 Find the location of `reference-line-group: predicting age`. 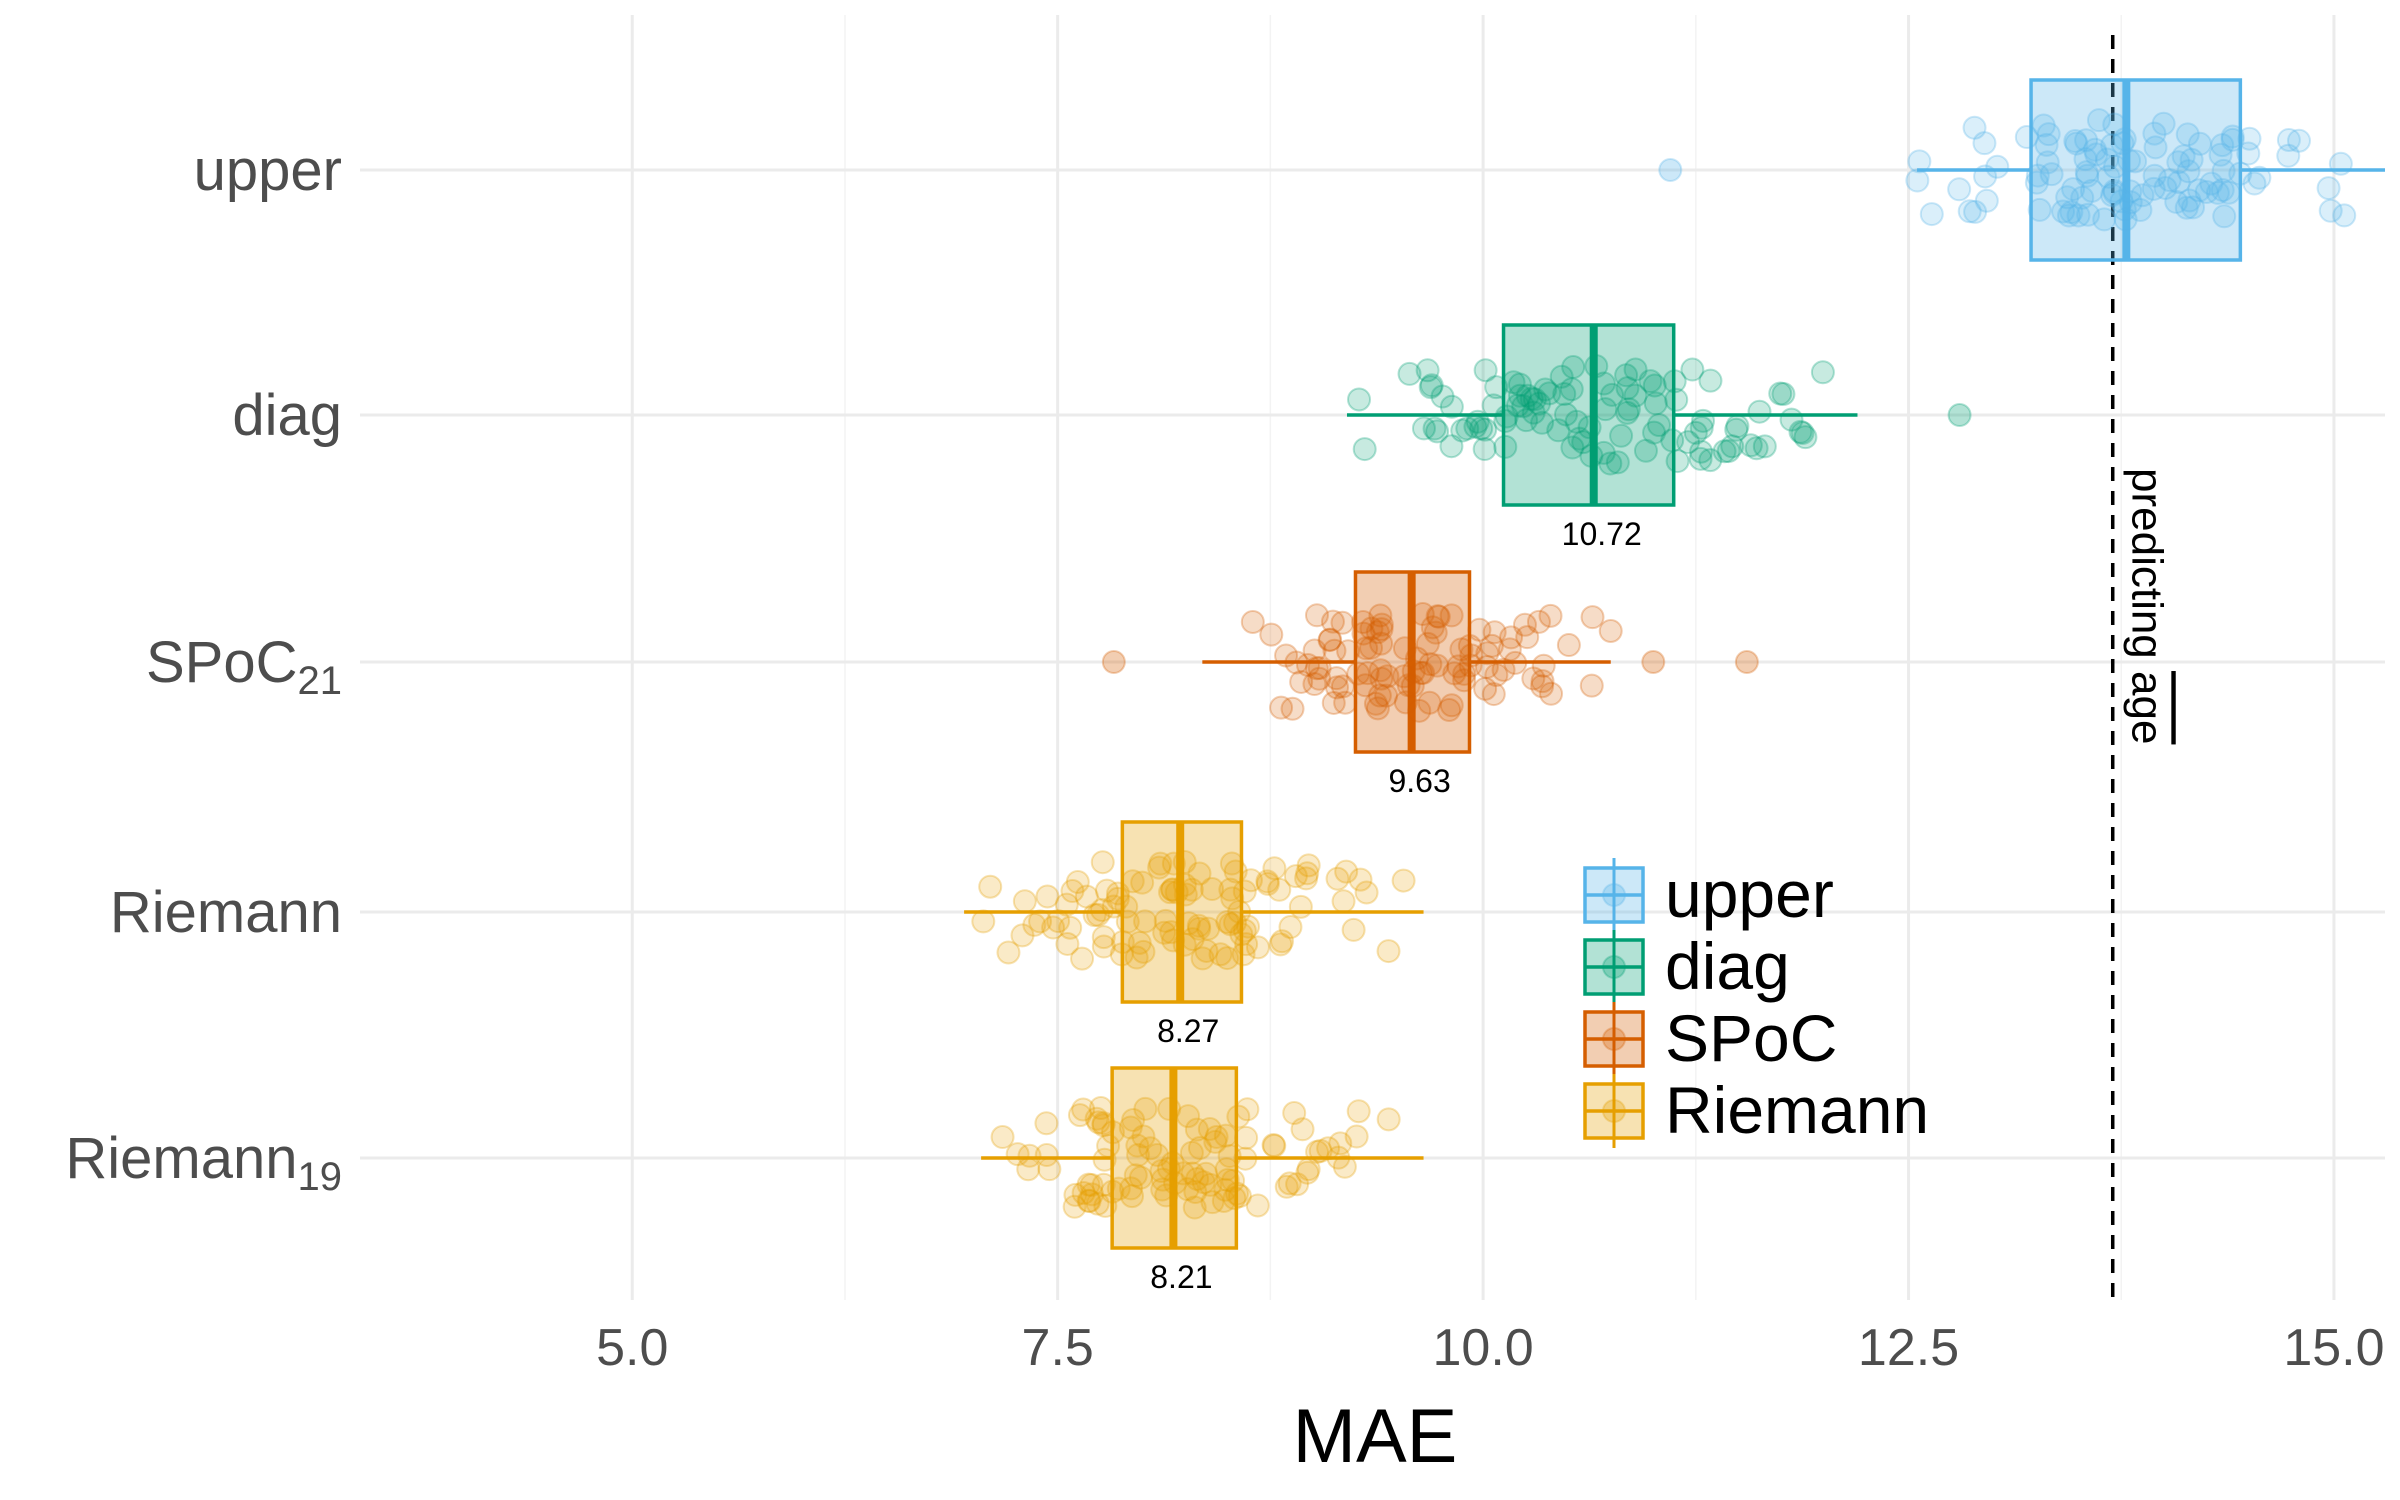

reference-line-group: predicting age is located at coordinates (2141, 667).